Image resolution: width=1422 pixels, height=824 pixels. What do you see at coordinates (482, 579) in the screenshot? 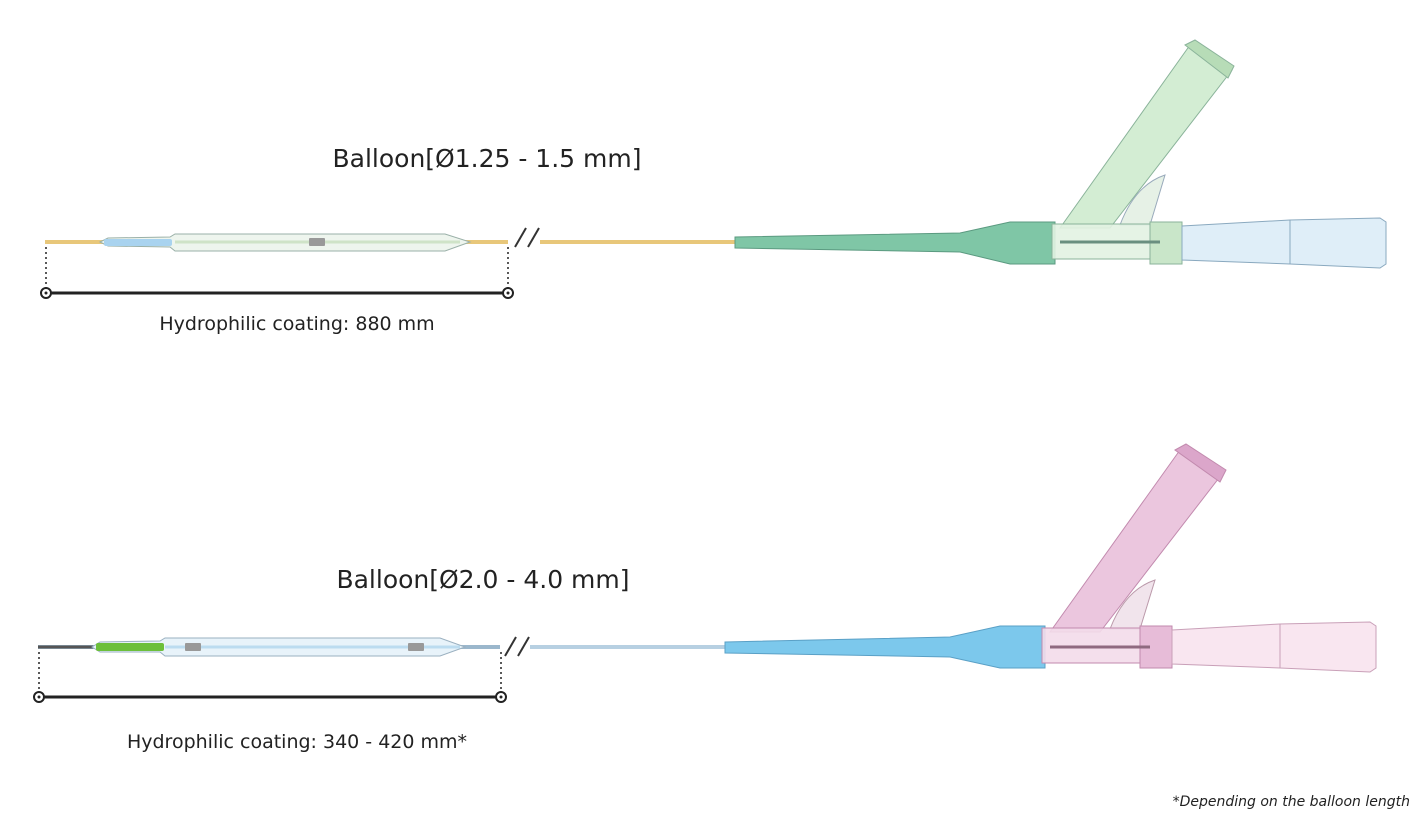
I see `balloon-label: Balloon[Ø2.0 - 4.0 mm]` at bounding box center [482, 579].